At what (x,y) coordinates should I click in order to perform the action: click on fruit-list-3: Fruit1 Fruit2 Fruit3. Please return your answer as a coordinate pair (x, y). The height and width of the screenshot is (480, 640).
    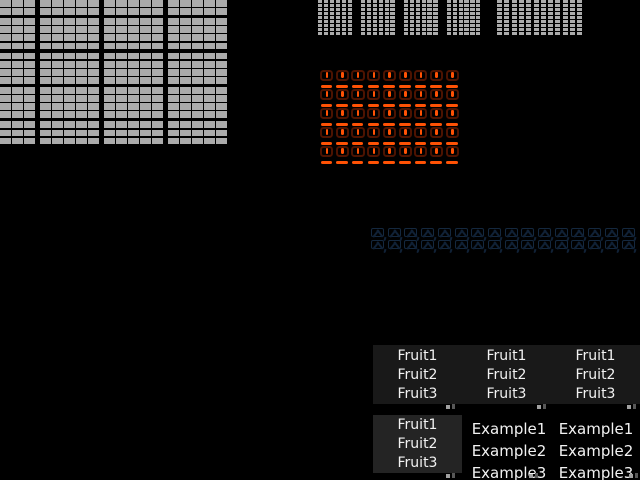
    Looking at the image, I should click on (595, 374).